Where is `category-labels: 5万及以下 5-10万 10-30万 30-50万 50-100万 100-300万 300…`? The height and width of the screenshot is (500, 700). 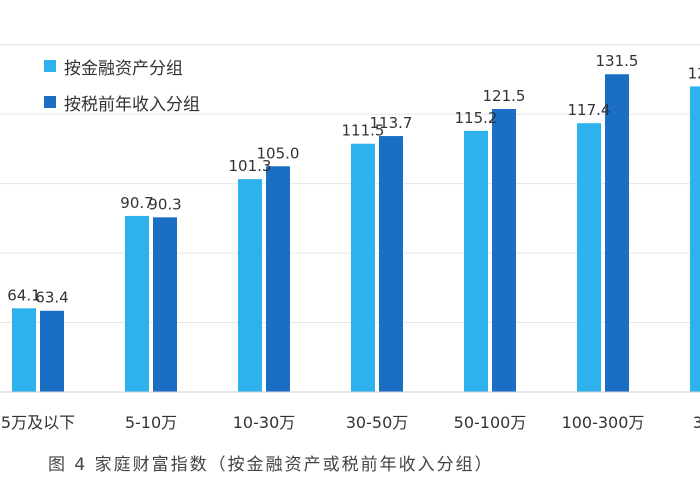 category-labels: 5万及以下 5-10万 10-30万 30-50万 50-100万 100-300万 300… is located at coordinates (350, 422).